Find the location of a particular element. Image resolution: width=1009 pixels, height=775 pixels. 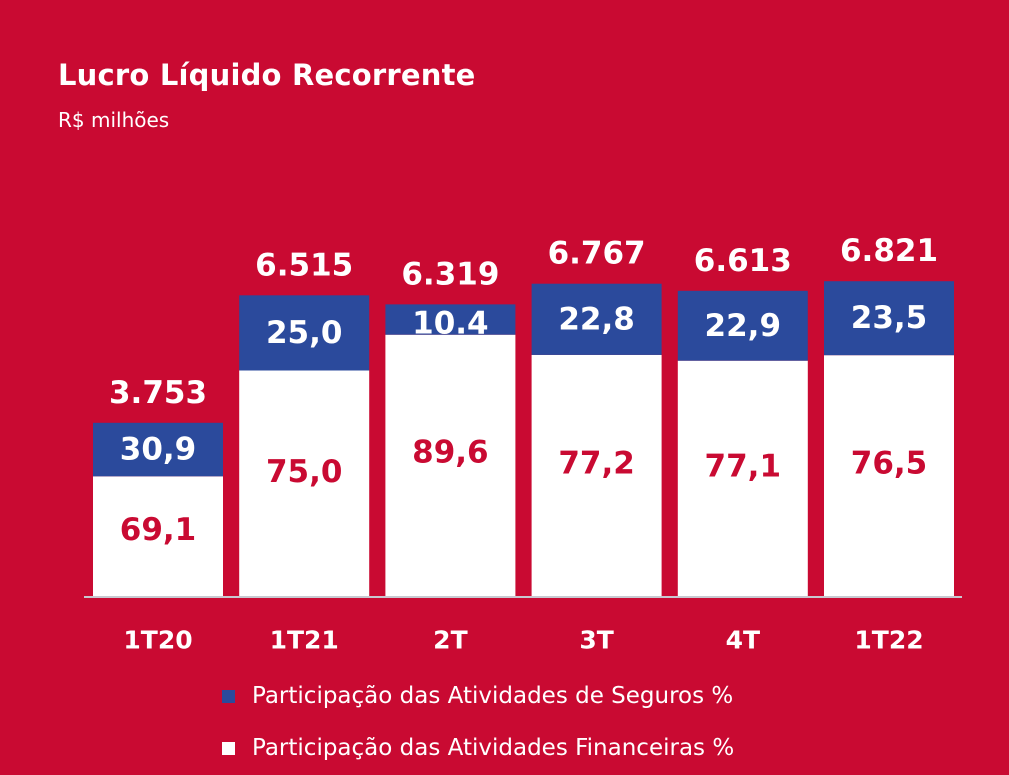

total-label-2T: 6.319 is located at coordinates (450, 274).